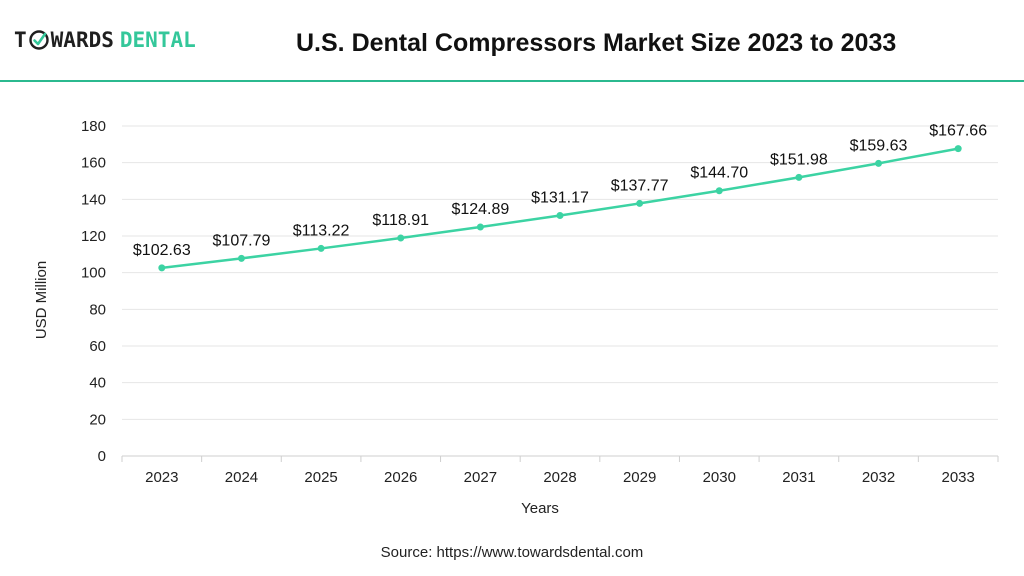 The height and width of the screenshot is (576, 1024). What do you see at coordinates (719, 173) in the screenshot?
I see `data-label: $144.70` at bounding box center [719, 173].